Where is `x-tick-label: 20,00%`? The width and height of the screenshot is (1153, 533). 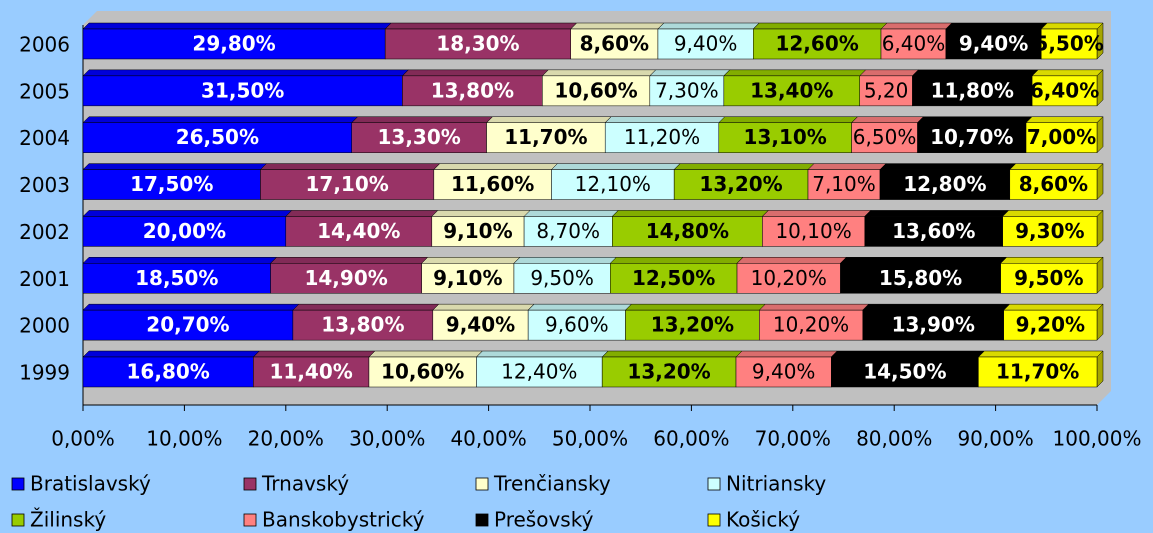
x-tick-label: 20,00% is located at coordinates (286, 439).